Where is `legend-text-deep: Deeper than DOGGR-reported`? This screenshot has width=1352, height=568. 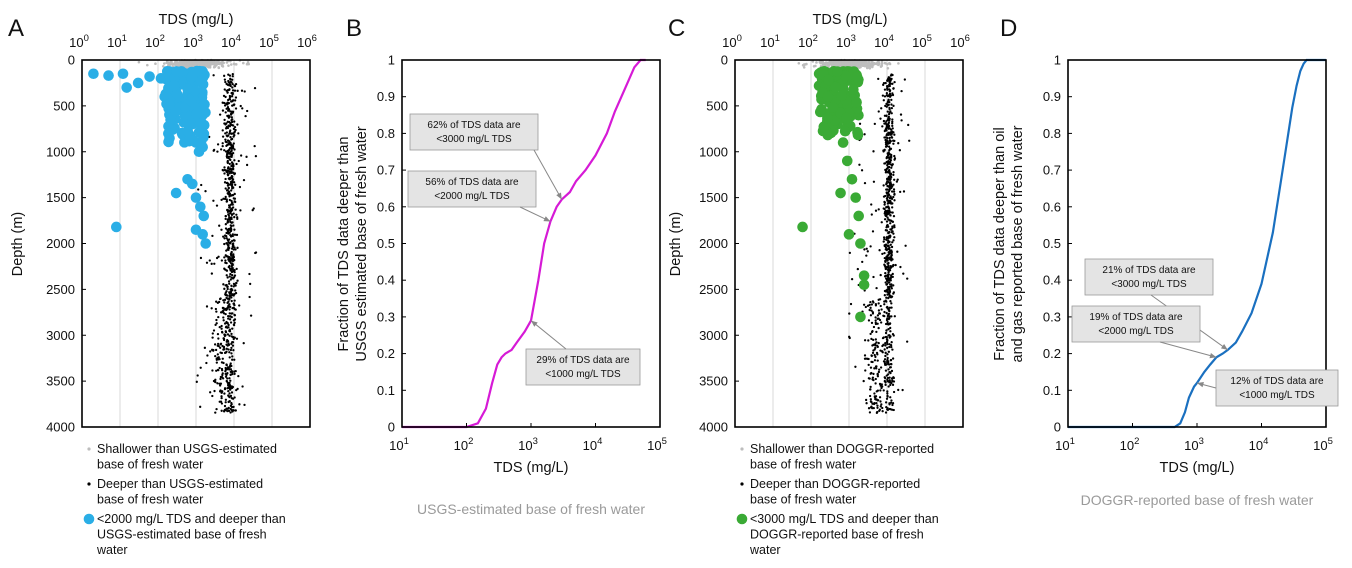 legend-text-deep: Deeper than DOGGR-reported is located at coordinates (835, 484).